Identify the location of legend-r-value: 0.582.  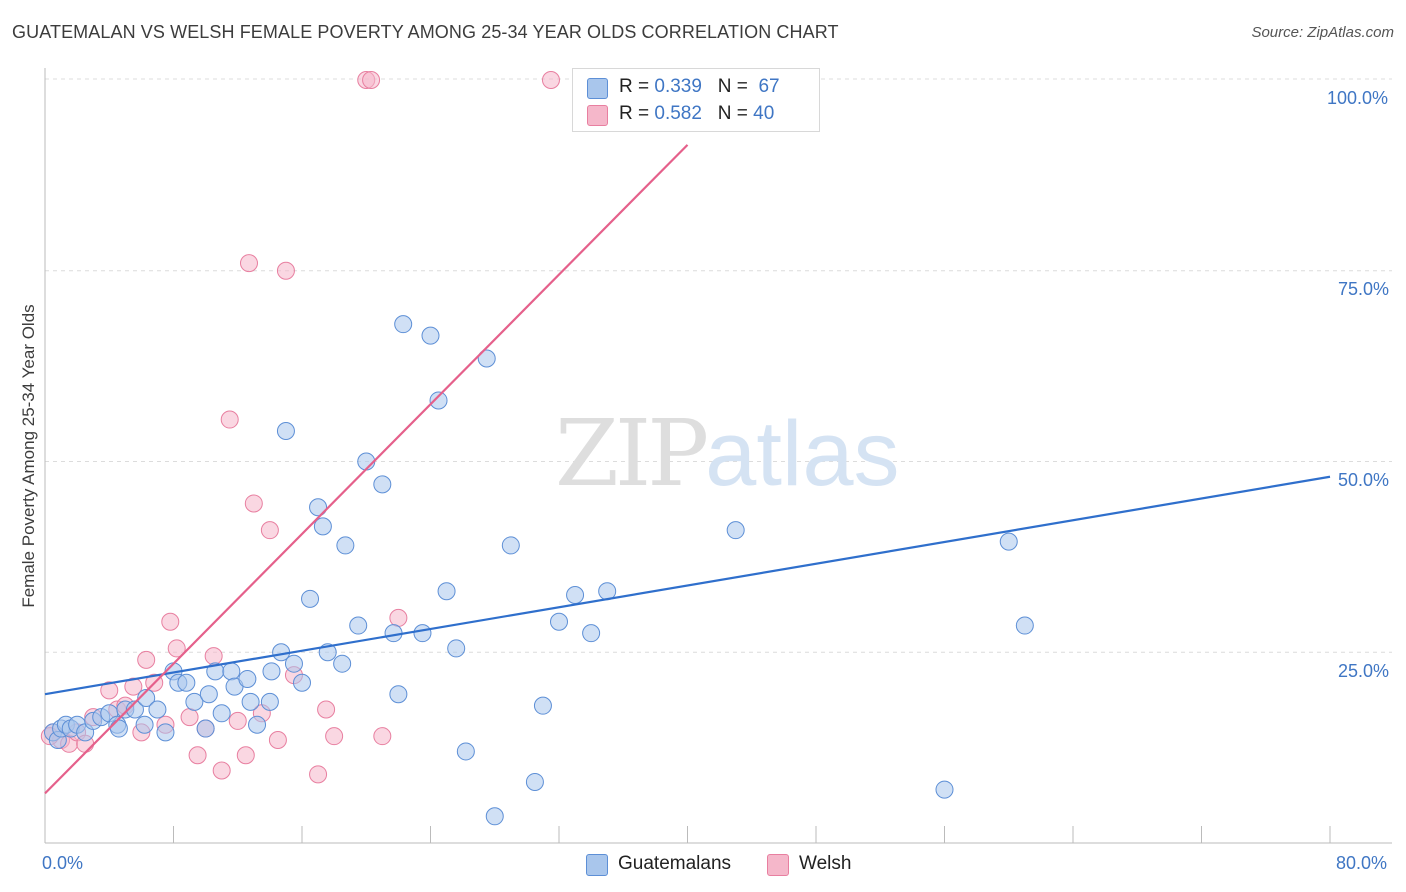
(678, 113).